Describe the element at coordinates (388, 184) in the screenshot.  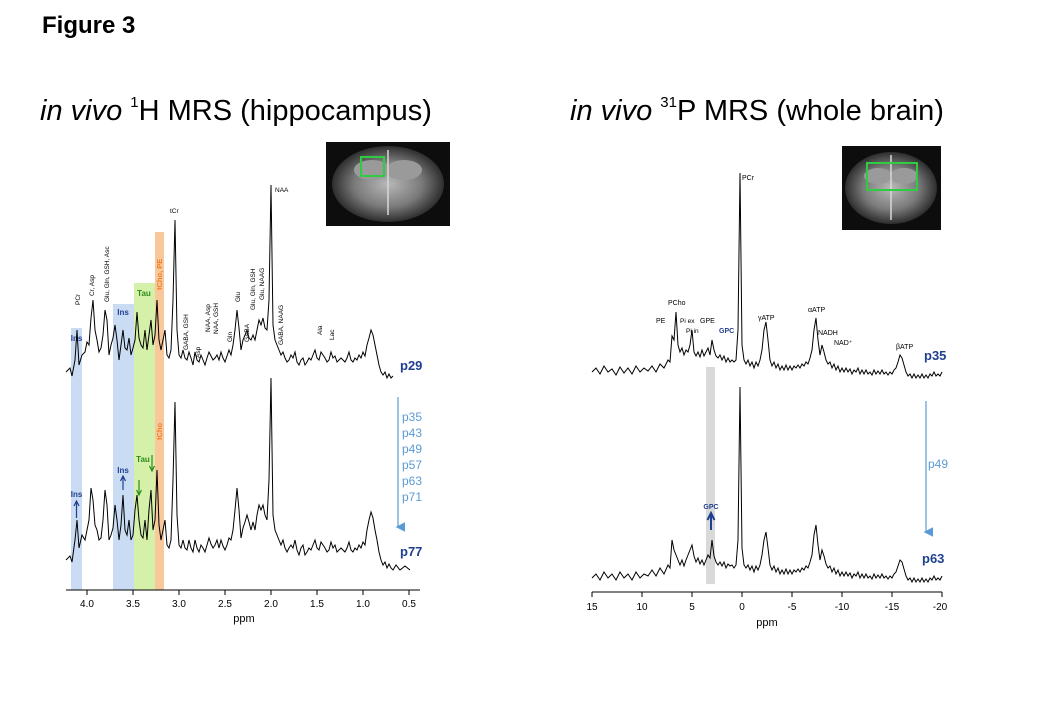
I see `hippocampus-mri-inset` at that location.